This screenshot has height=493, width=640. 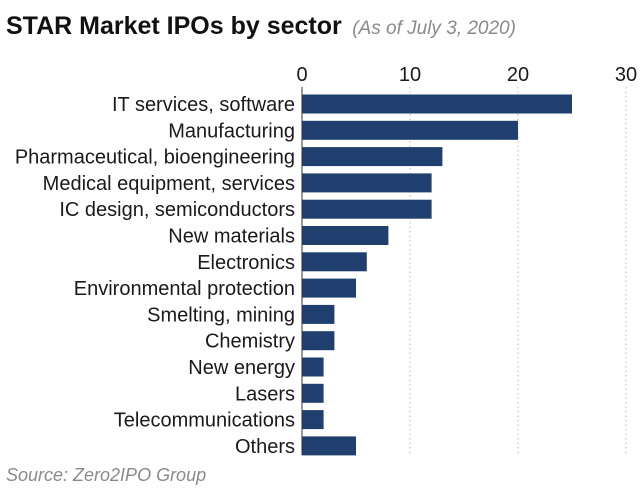 I want to click on category-label-6: Electronics, so click(x=246, y=263).